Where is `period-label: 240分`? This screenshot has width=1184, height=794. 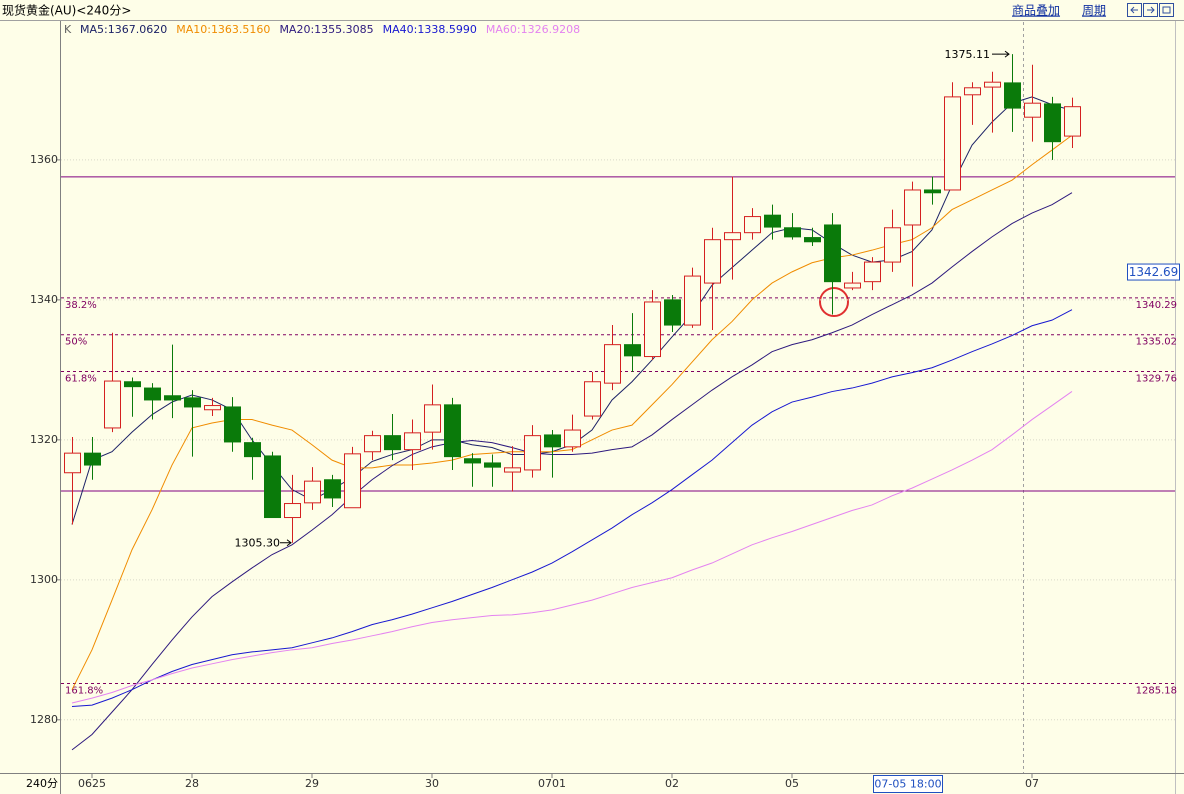
period-label: 240分 is located at coordinates (42, 783).